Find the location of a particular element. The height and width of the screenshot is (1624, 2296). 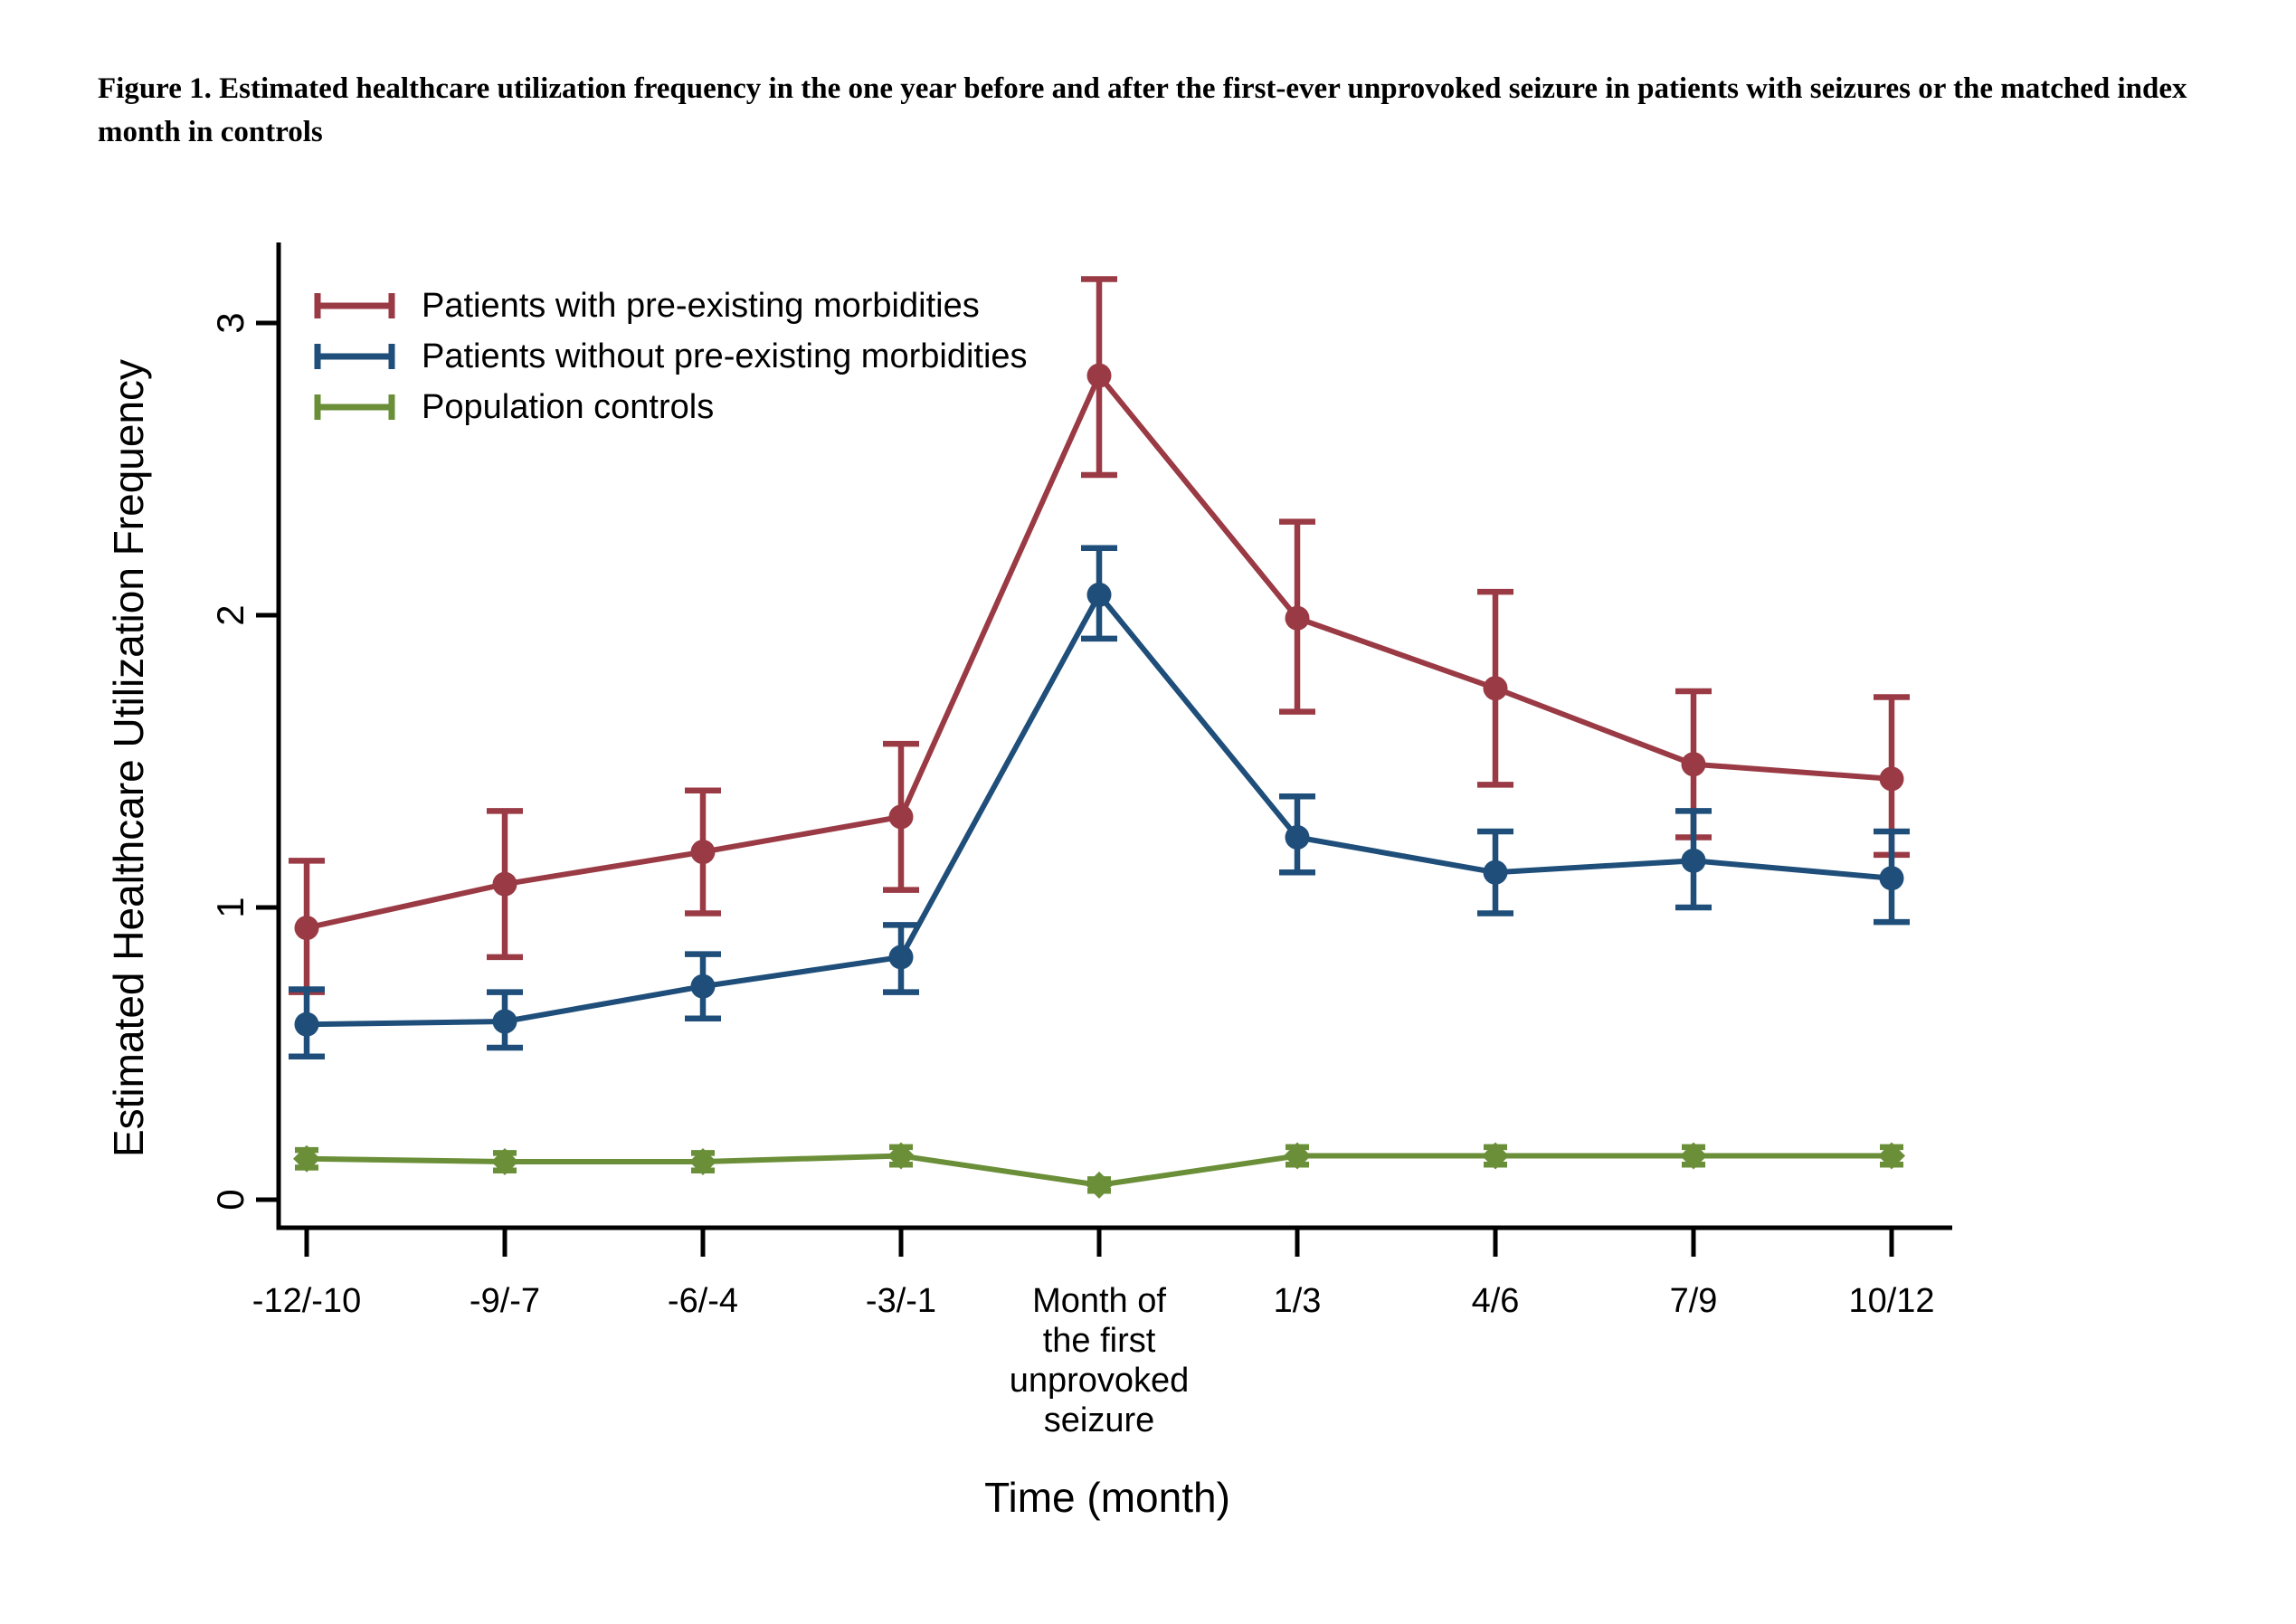

x-axis-title: Time (month) is located at coordinates (1107, 1497).